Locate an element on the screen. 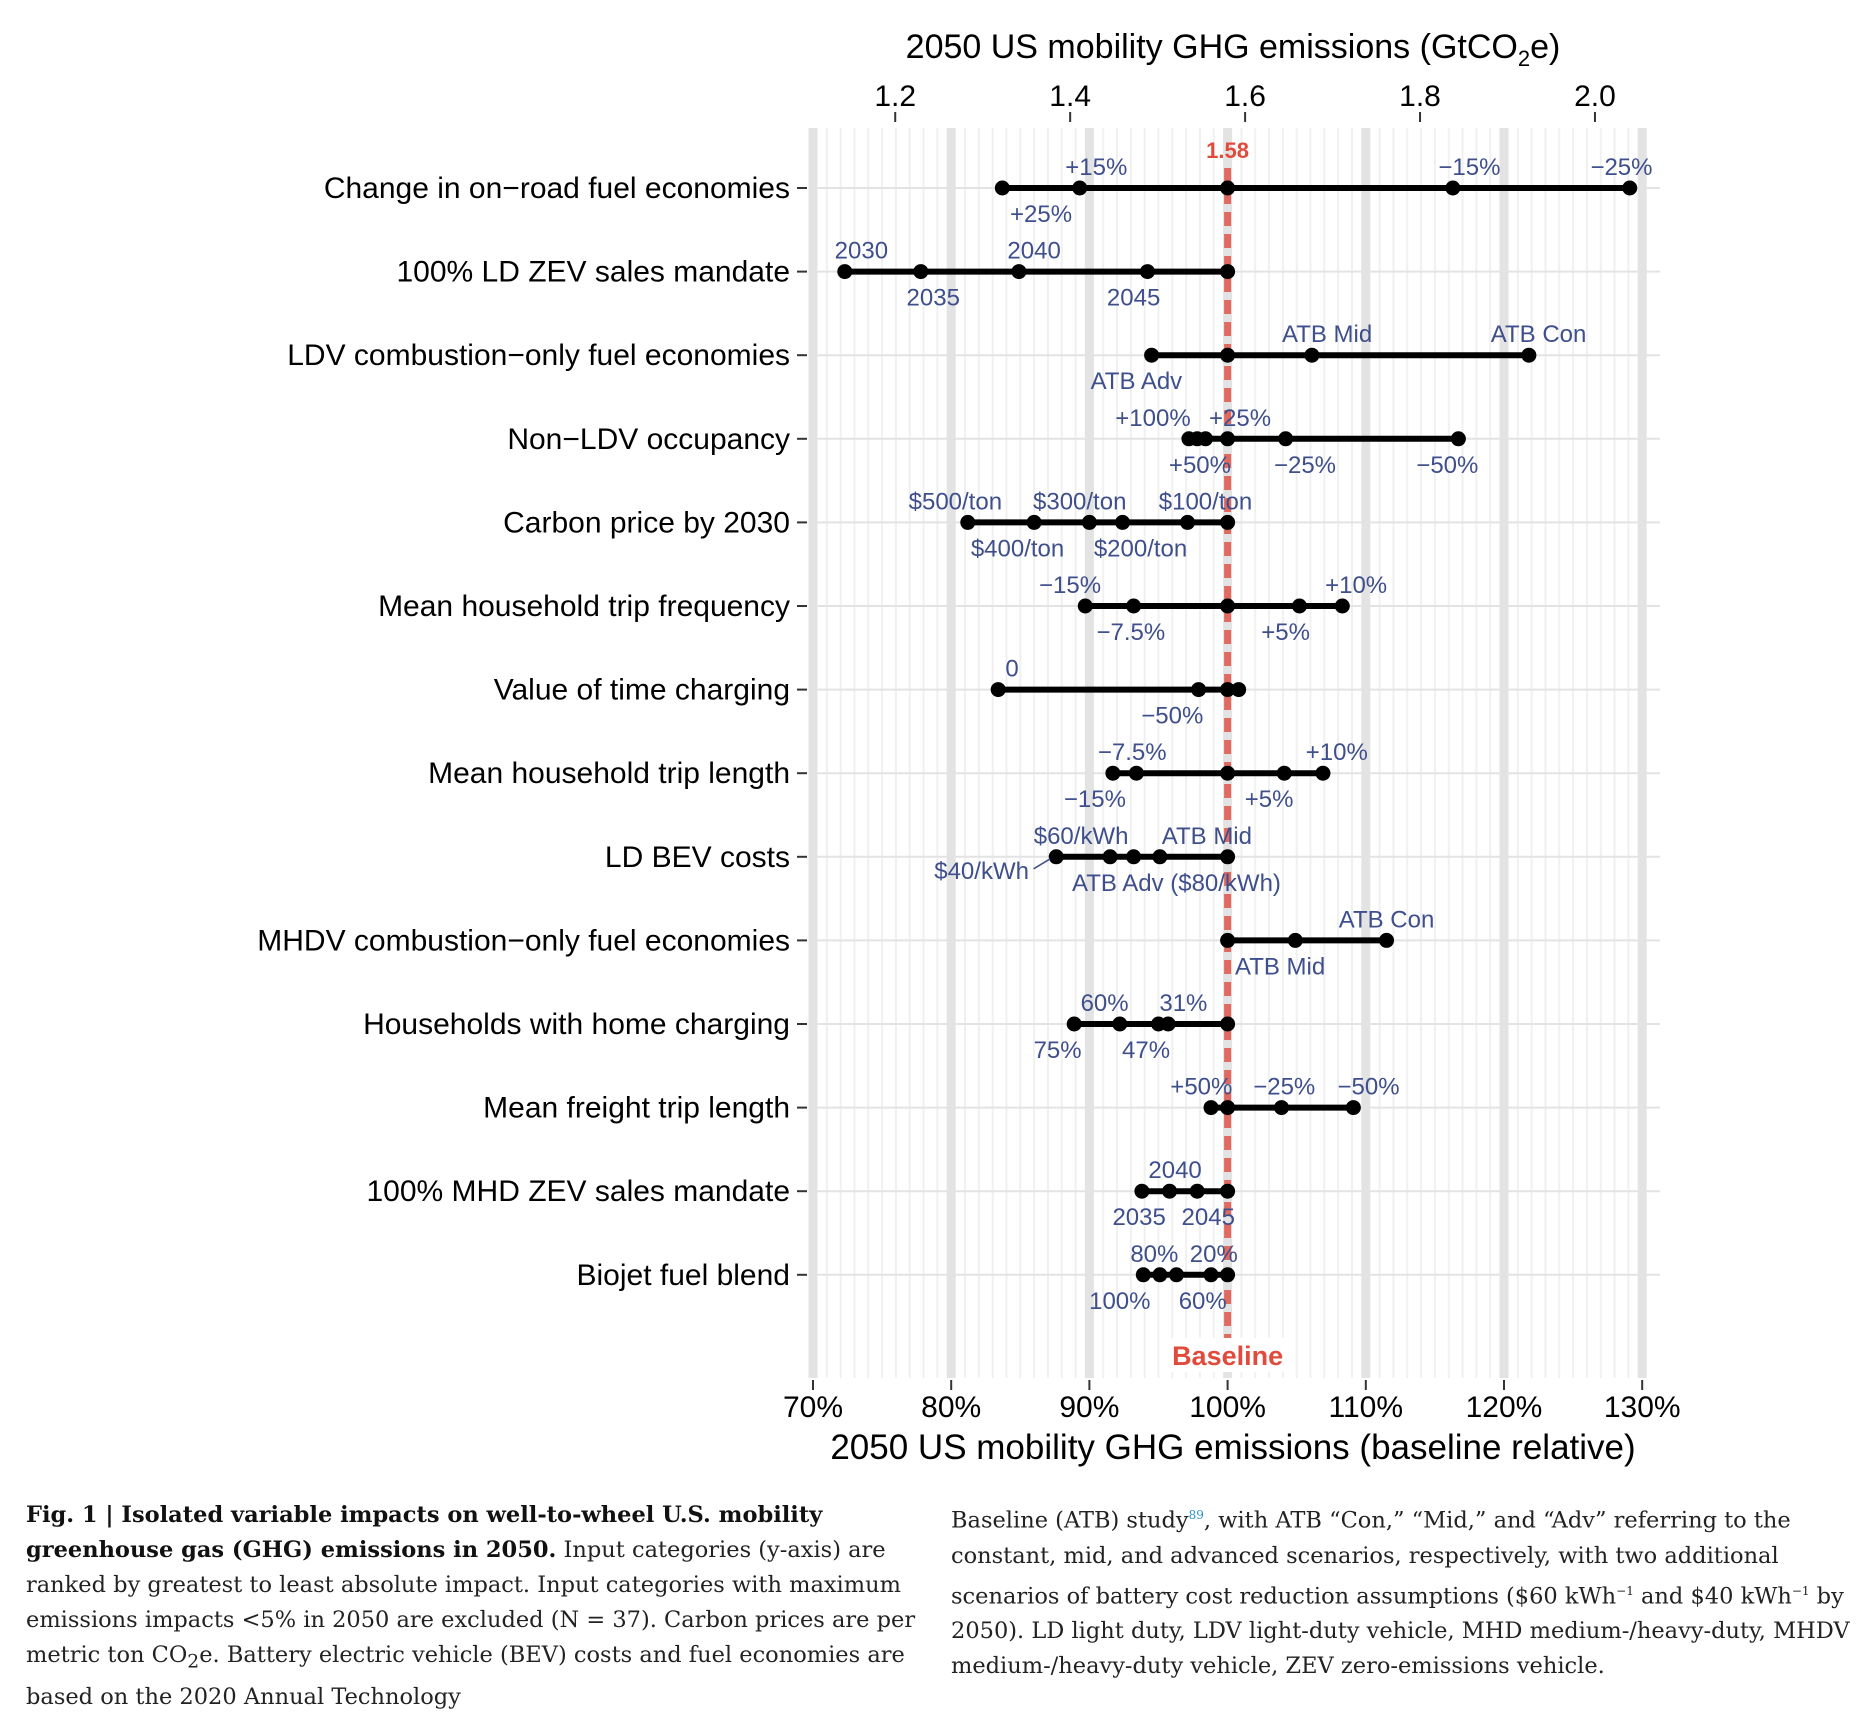 The image size is (1873, 1715). top-axis-title: 2050 US mobility GHG emissions (GtCO2e) is located at coordinates (1233, 49).